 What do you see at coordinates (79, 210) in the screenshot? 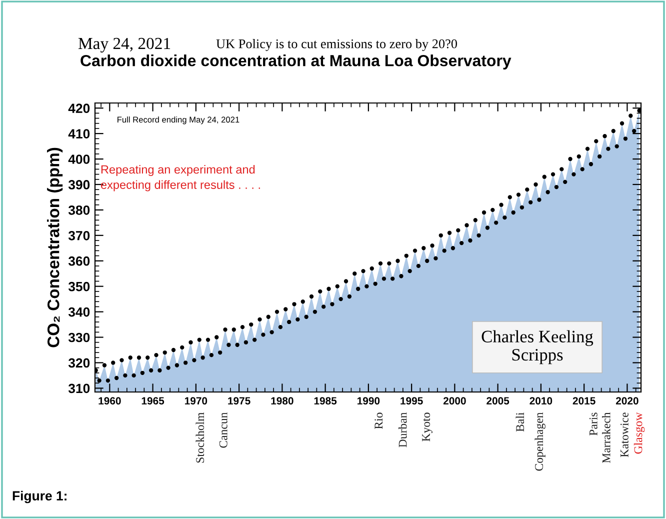
I see `y-tick-label: 380` at bounding box center [79, 210].